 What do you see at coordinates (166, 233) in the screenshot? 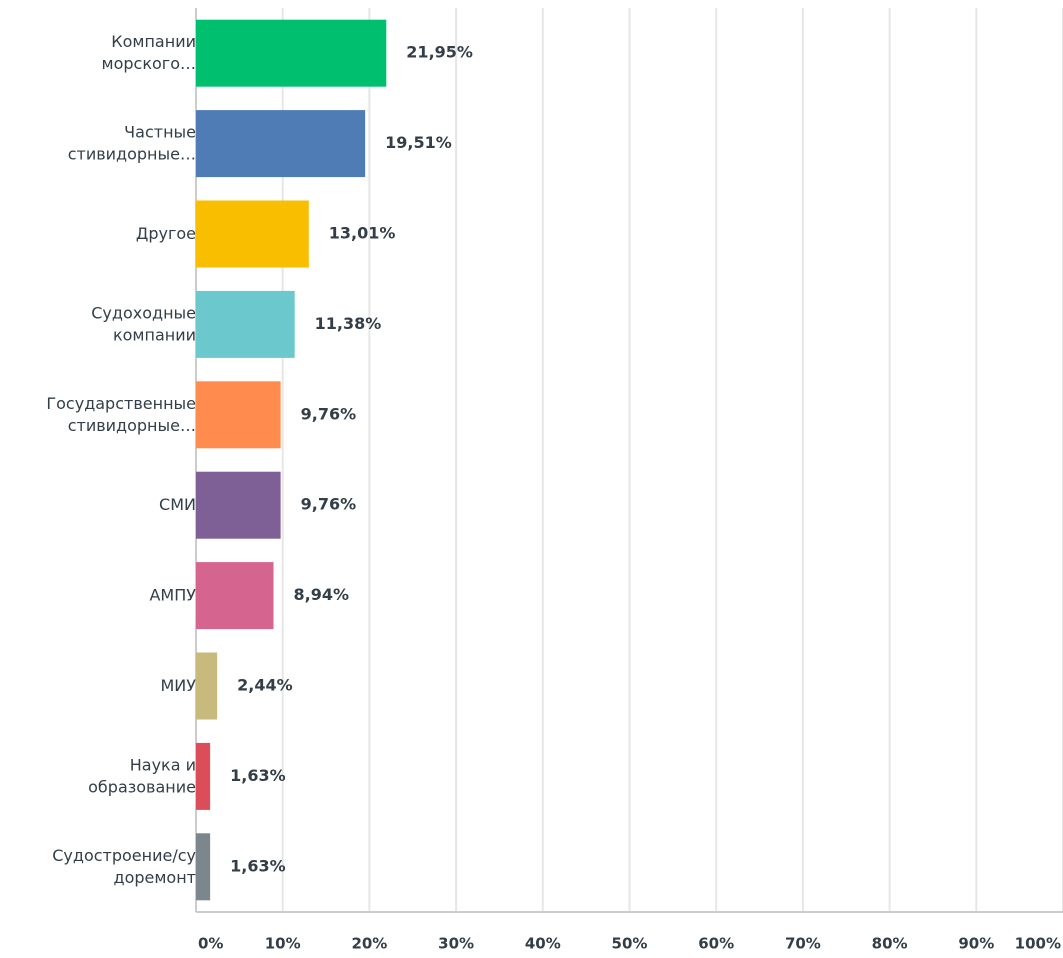
I see `y-tick-label: Другое` at bounding box center [166, 233].